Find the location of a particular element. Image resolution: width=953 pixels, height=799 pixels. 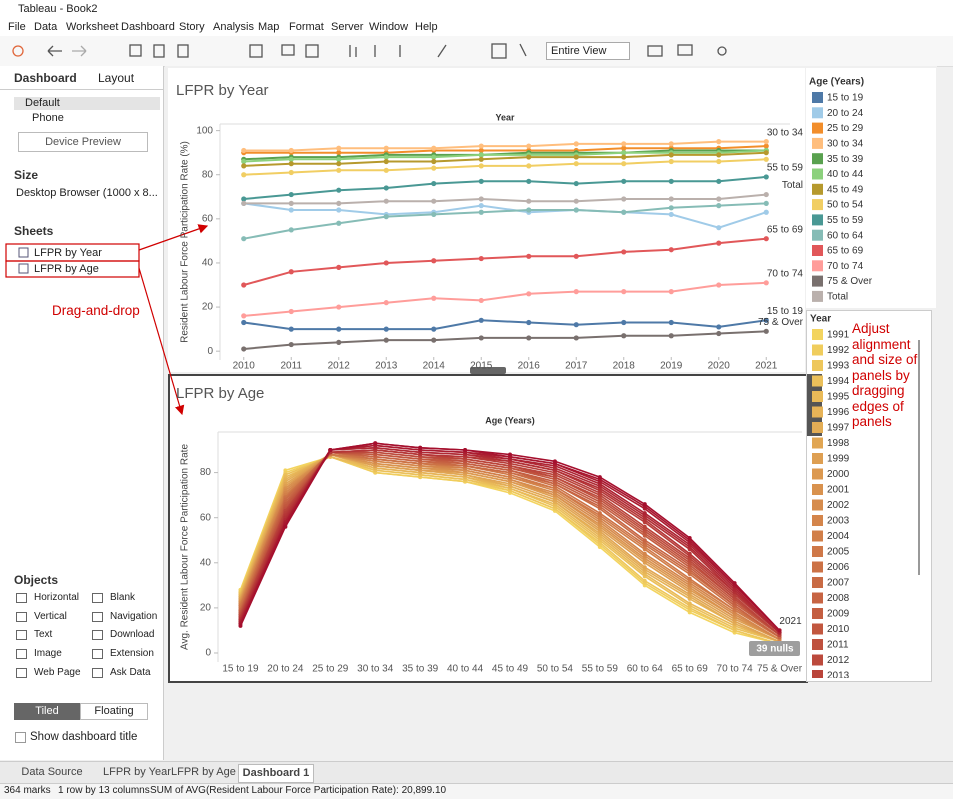

checkbox is located at coordinates (20, 737).